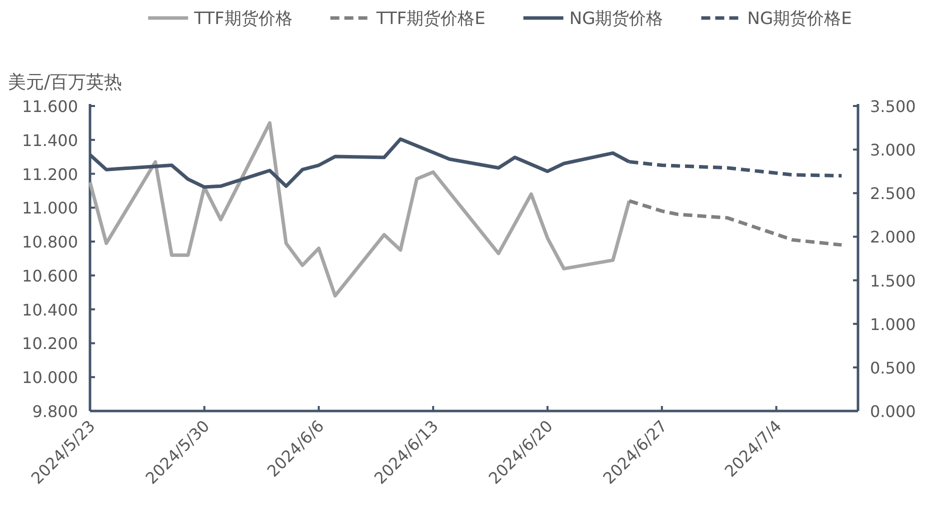  I want to click on y2-tick-label: 0.500, so click(893, 368).